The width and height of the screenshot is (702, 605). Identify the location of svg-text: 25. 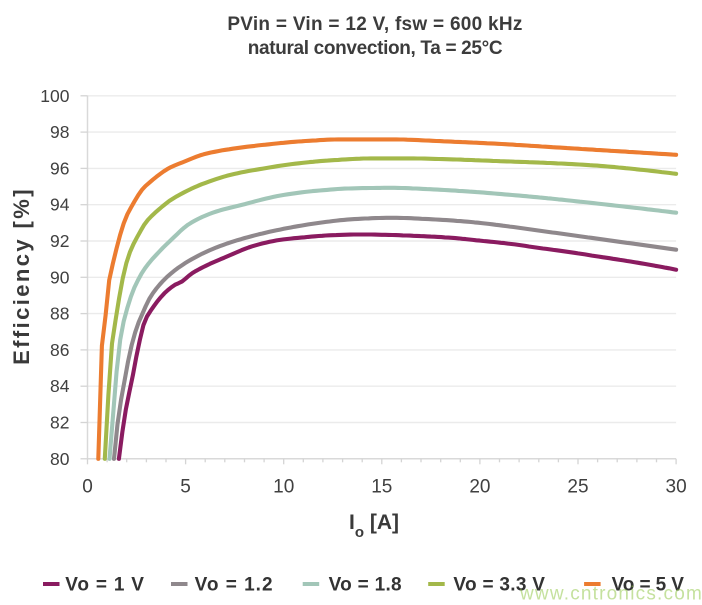
(577, 487).